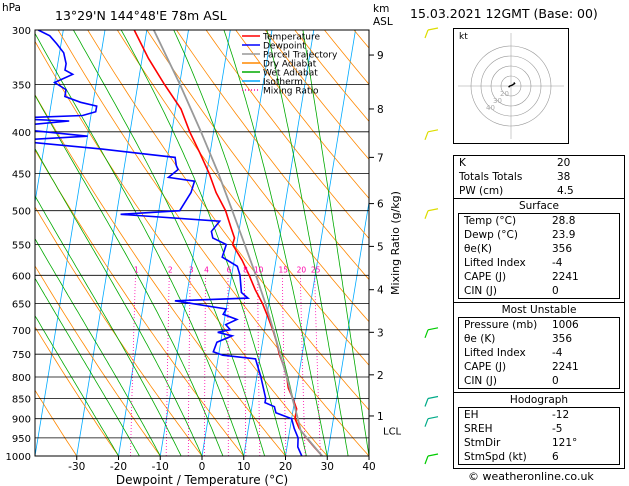 This screenshot has height=486, width=629. I want to click on x-tick-label: -20, so click(118, 467).